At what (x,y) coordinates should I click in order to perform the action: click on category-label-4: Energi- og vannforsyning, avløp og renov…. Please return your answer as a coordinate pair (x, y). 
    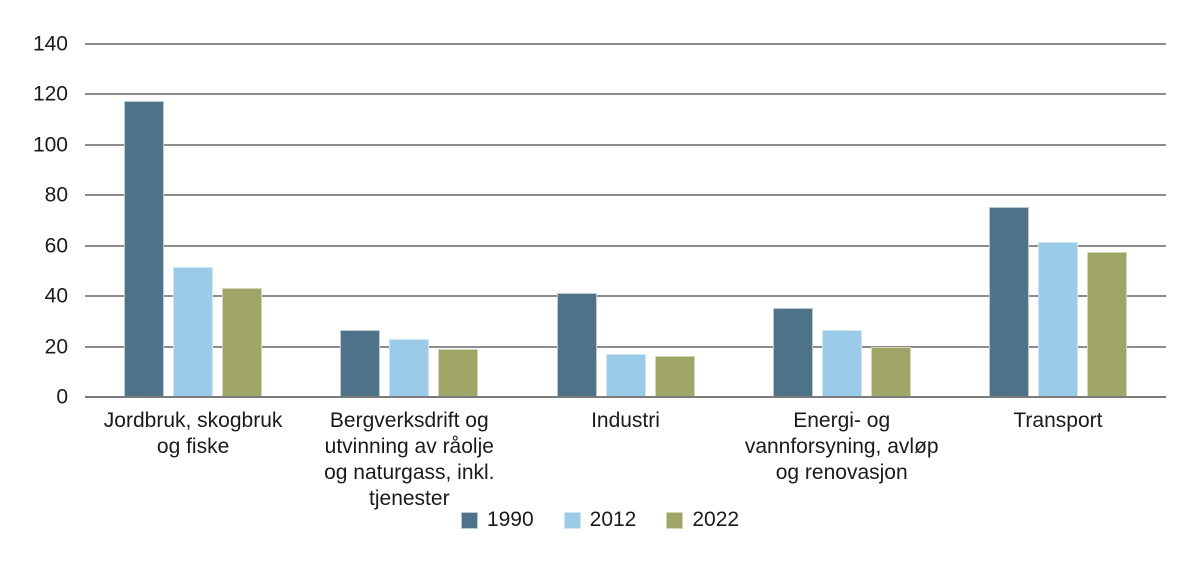
    Looking at the image, I should click on (841, 446).